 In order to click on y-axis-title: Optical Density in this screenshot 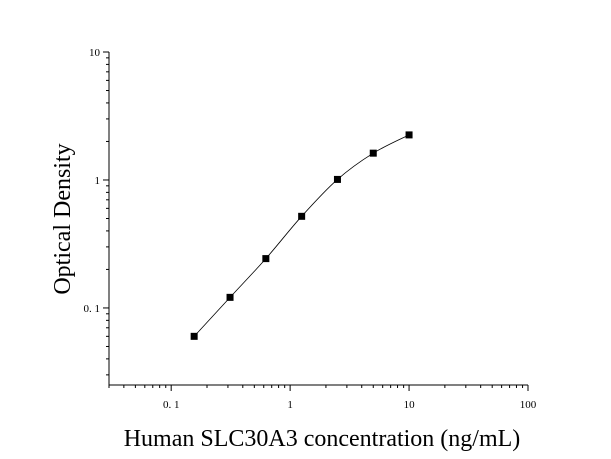, I will do `click(63, 218)`.